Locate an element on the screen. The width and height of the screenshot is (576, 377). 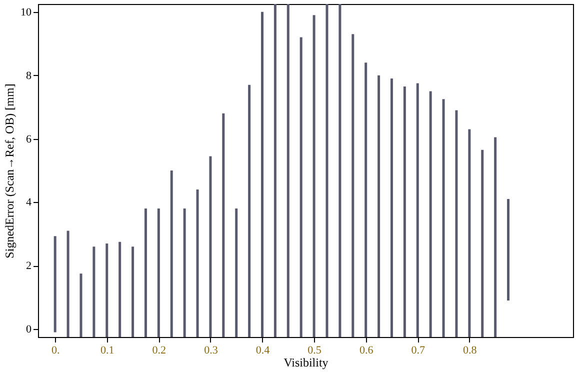
x-tick-label: 0.7 is located at coordinates (418, 350).